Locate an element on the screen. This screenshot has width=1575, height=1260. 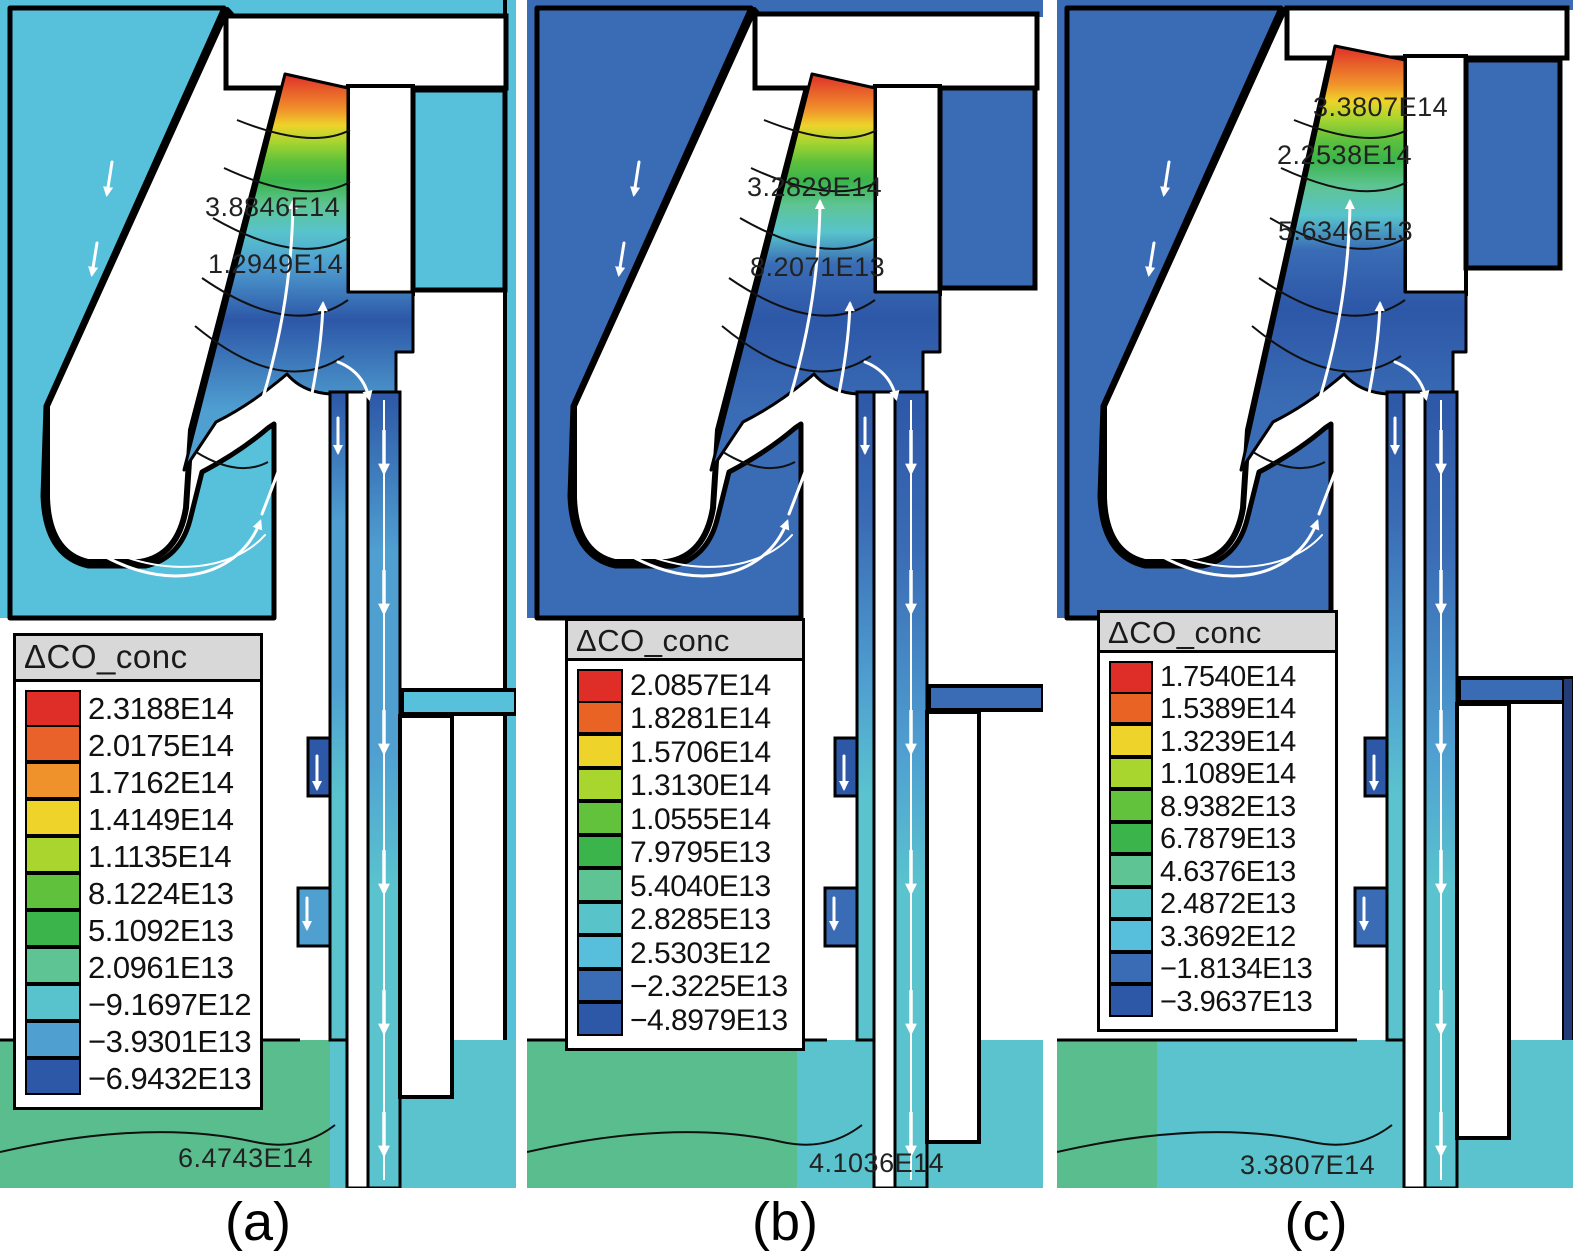
legend-row: −3.9301E13 is located at coordinates (139, 1040).